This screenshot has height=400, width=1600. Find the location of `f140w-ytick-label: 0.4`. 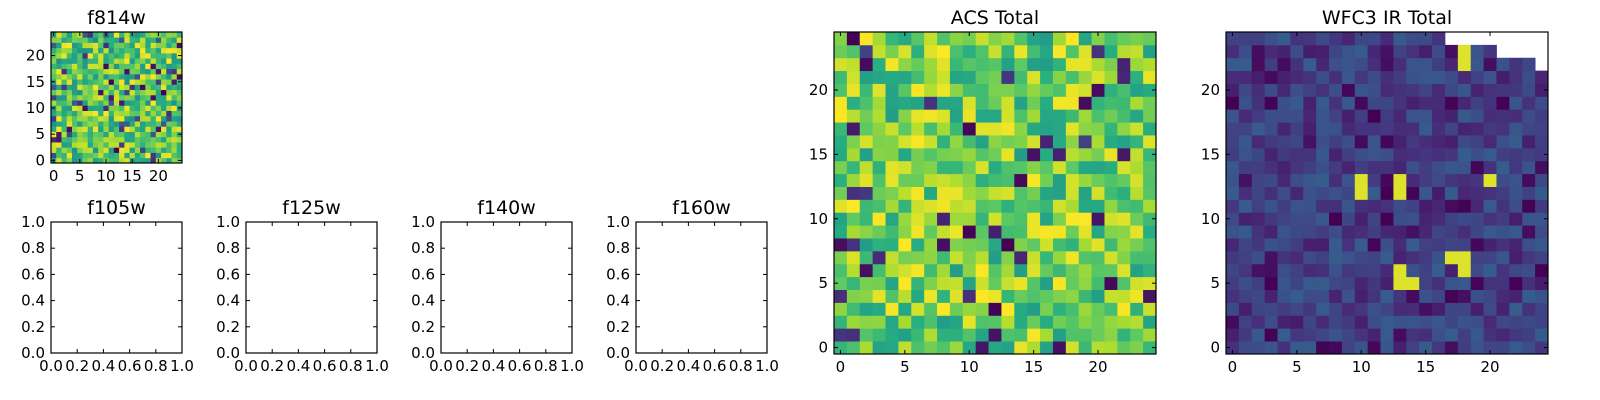

f140w-ytick-label: 0.4 is located at coordinates (423, 301).